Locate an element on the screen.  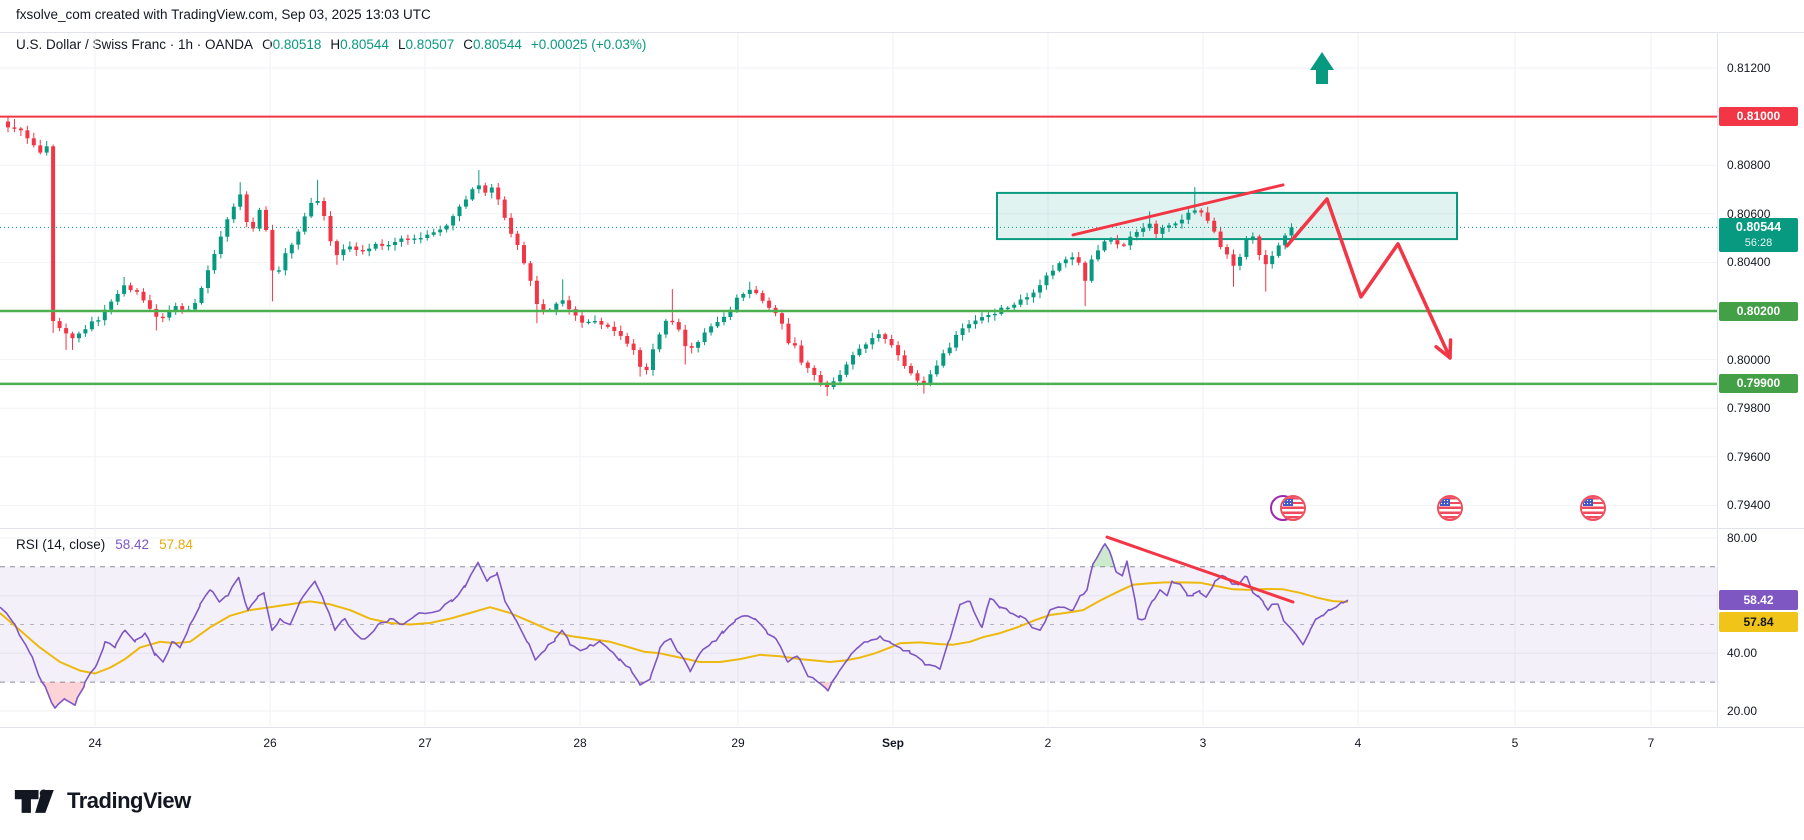
time-axis-label: 27 is located at coordinates (425, 743).